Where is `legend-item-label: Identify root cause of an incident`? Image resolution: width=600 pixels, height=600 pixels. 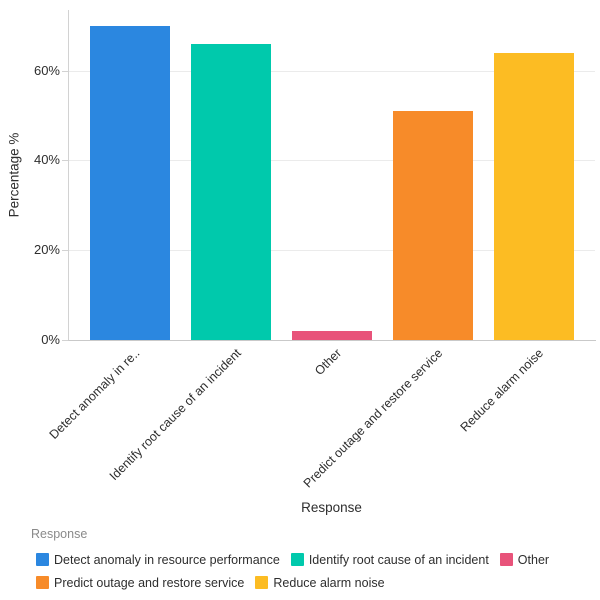 legend-item-label: Identify root cause of an incident is located at coordinates (398, 559).